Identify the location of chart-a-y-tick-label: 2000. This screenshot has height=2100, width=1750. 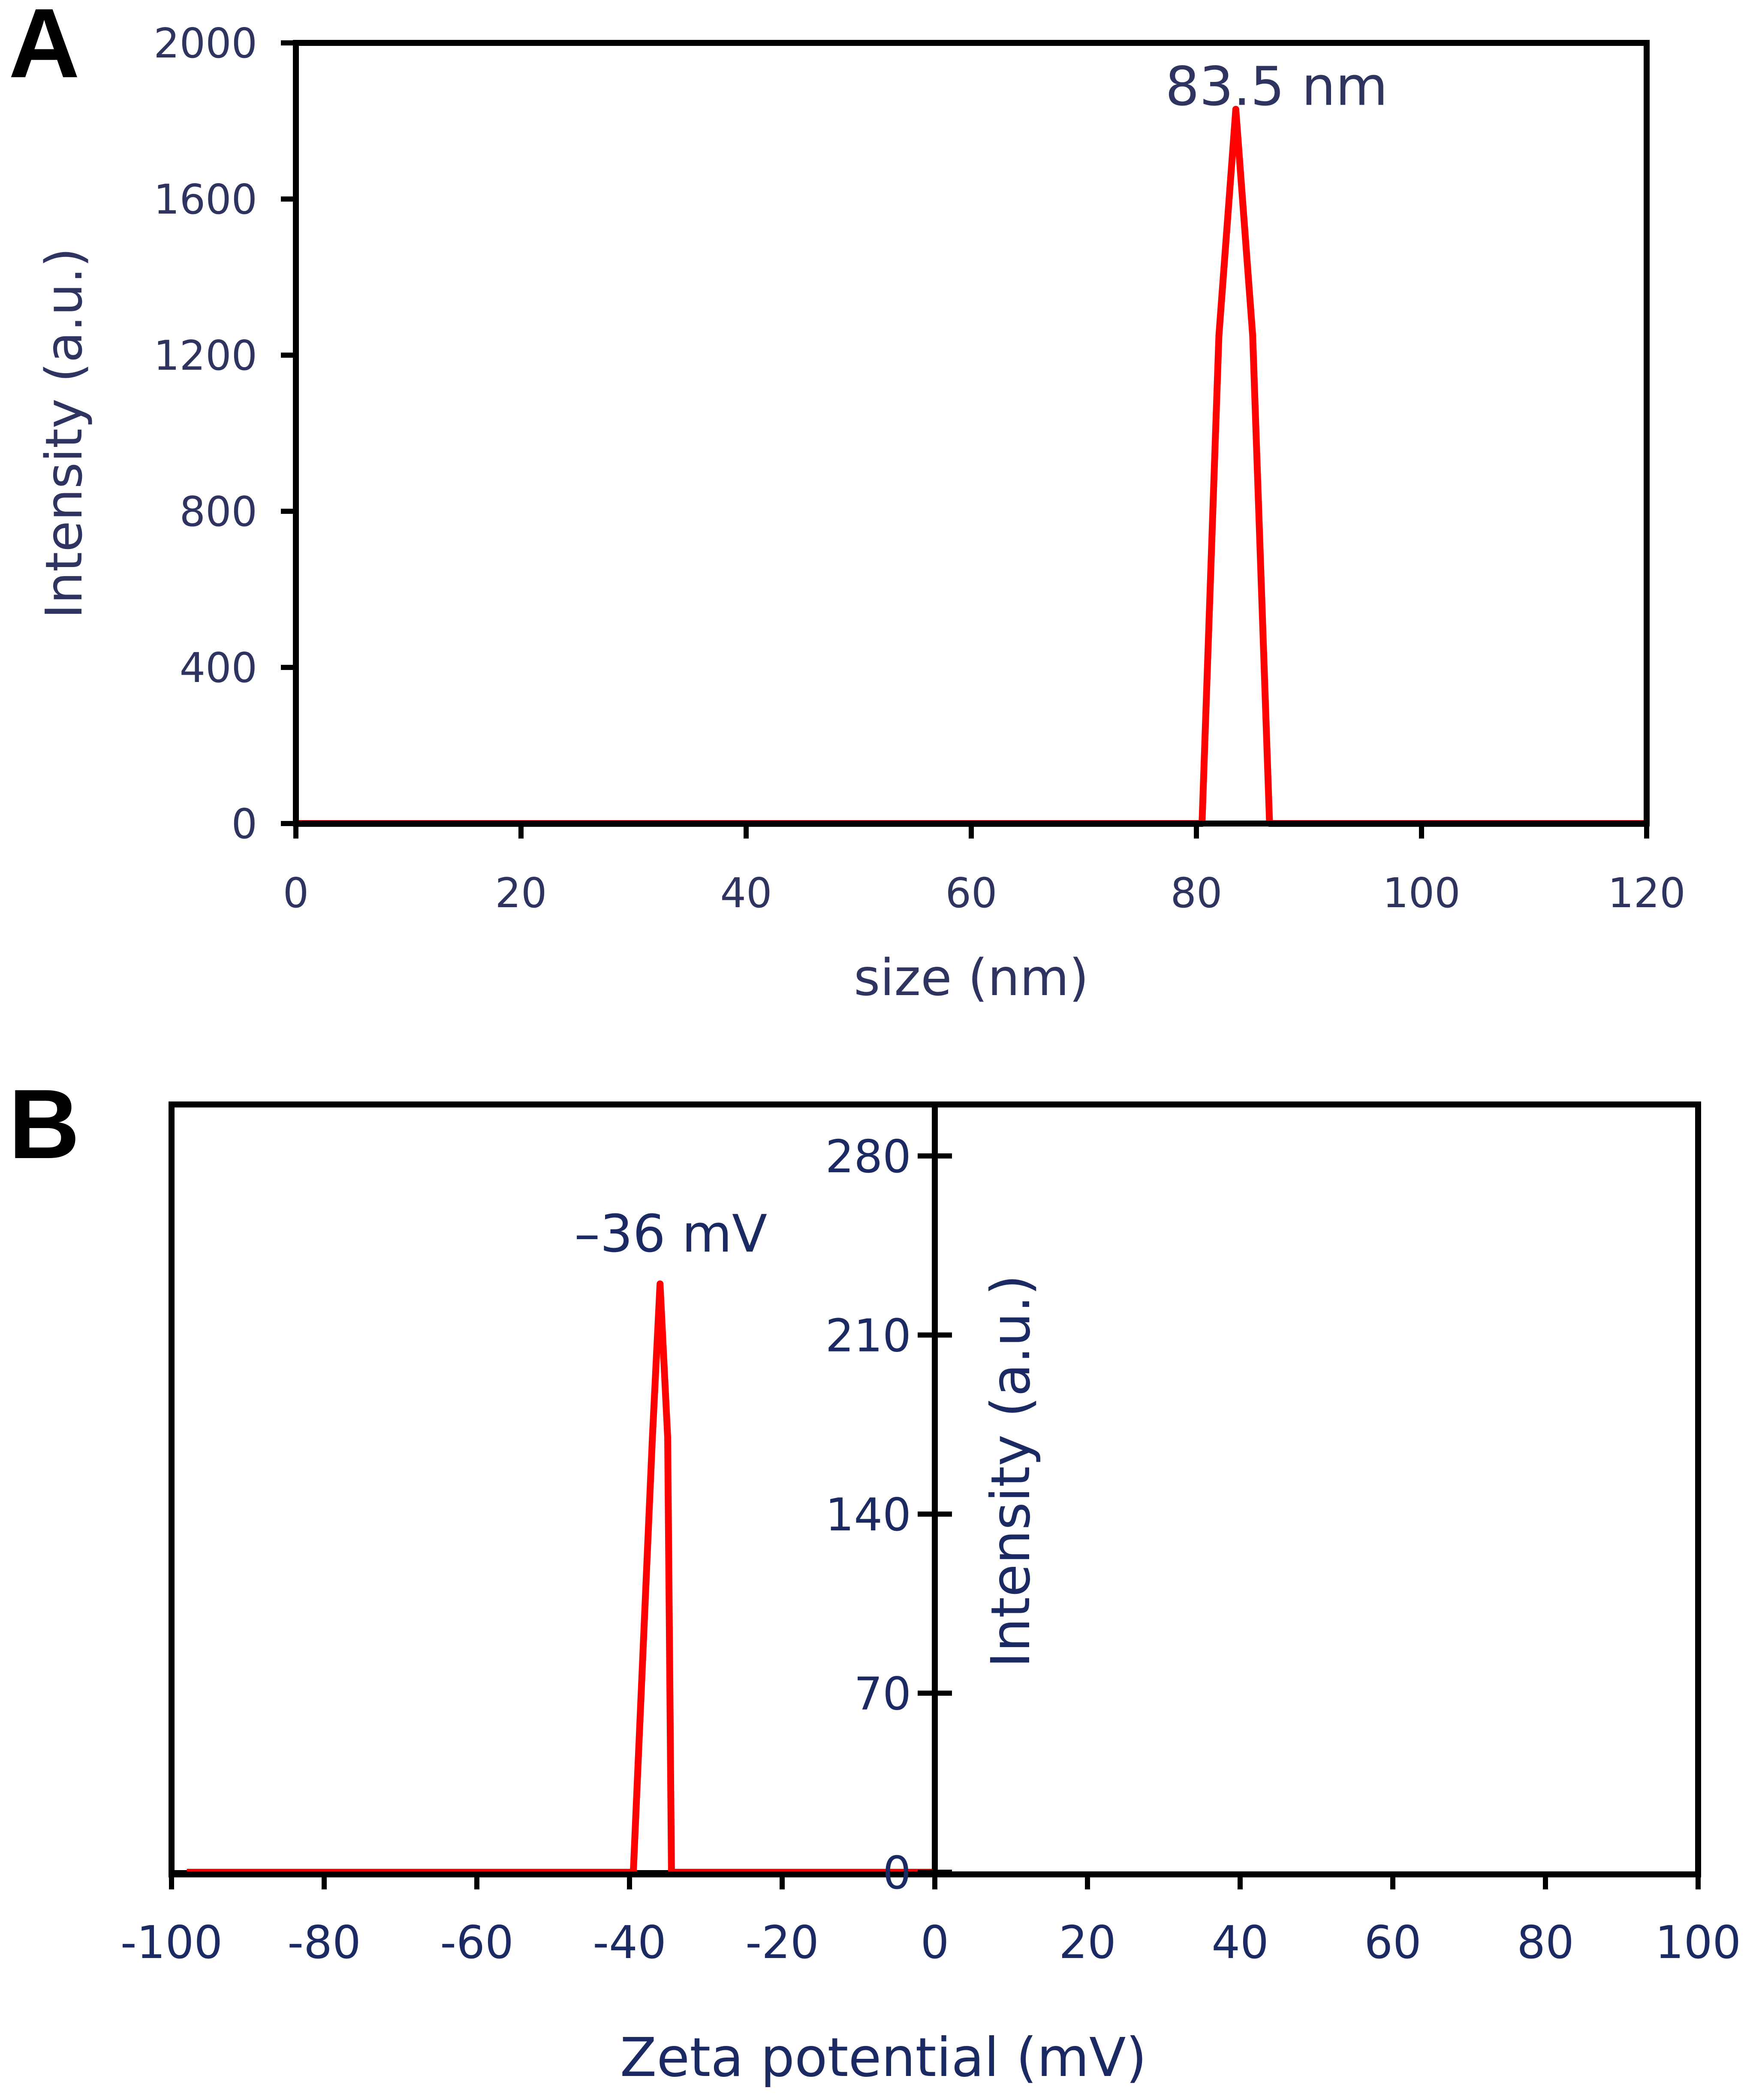
(205, 43).